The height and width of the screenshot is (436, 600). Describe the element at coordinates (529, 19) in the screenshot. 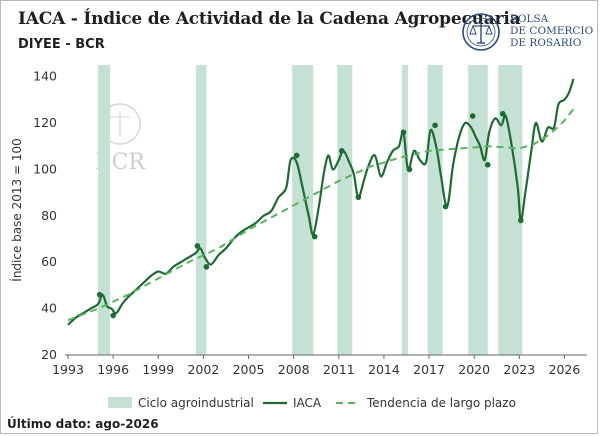

I see `logo-line-1: BOLSA` at that location.